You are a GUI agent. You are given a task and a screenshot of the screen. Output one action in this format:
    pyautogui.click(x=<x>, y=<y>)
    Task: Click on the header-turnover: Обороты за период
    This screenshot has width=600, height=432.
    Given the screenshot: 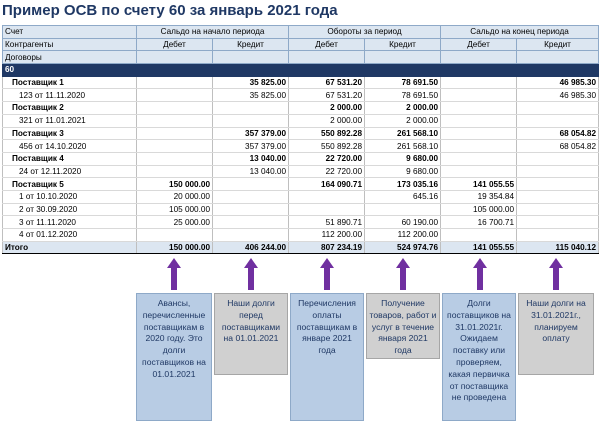 What is the action you would take?
    pyautogui.click(x=365, y=32)
    